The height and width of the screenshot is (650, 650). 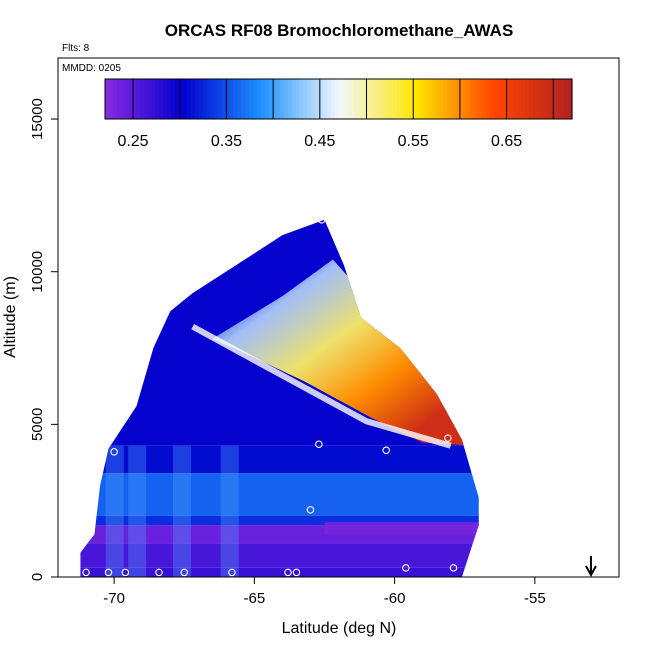 What do you see at coordinates (37, 577) in the screenshot?
I see `y-tick-label-0: 0` at bounding box center [37, 577].